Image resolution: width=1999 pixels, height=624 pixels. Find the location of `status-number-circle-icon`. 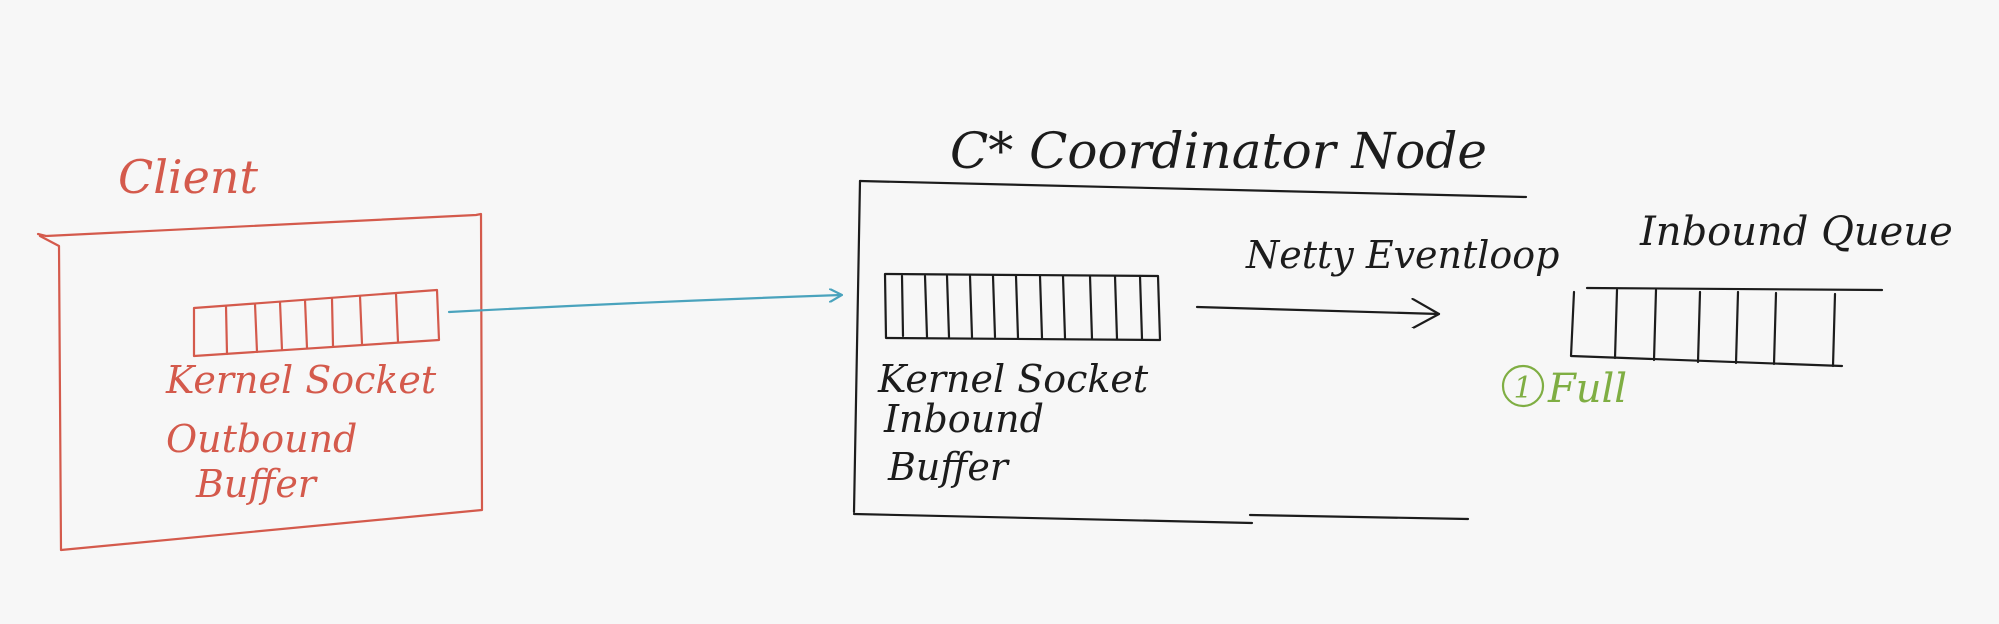

status-number-circle-icon is located at coordinates (1523, 386).